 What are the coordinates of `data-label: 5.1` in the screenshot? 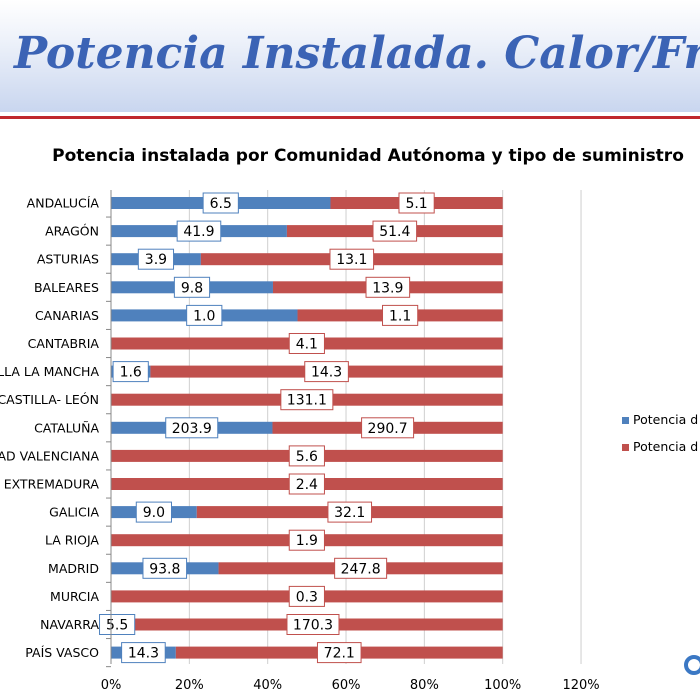 It's located at (416, 204).